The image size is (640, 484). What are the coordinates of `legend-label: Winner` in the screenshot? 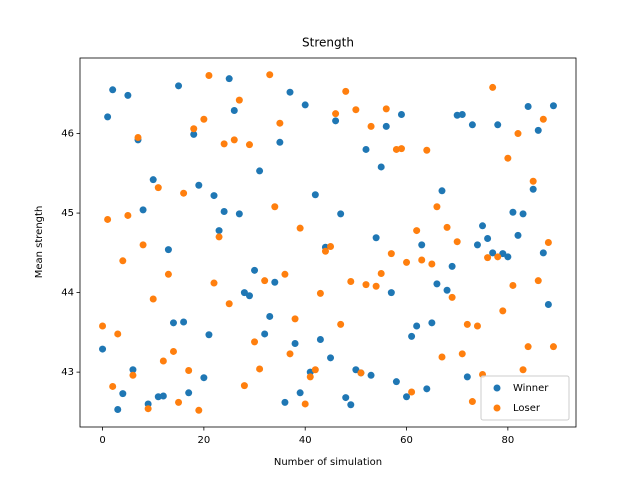 It's located at (531, 388).